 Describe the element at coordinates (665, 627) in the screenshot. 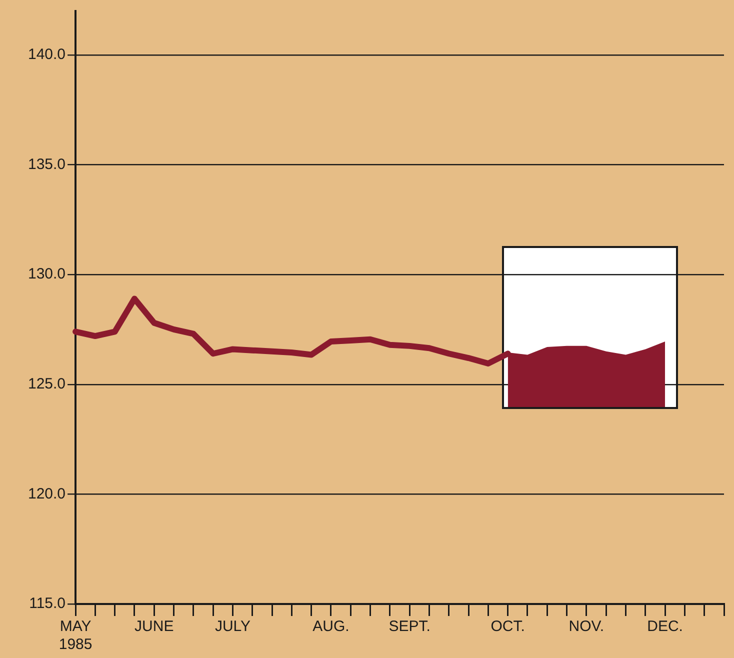

I see `x-tick-label: DEC.` at that location.